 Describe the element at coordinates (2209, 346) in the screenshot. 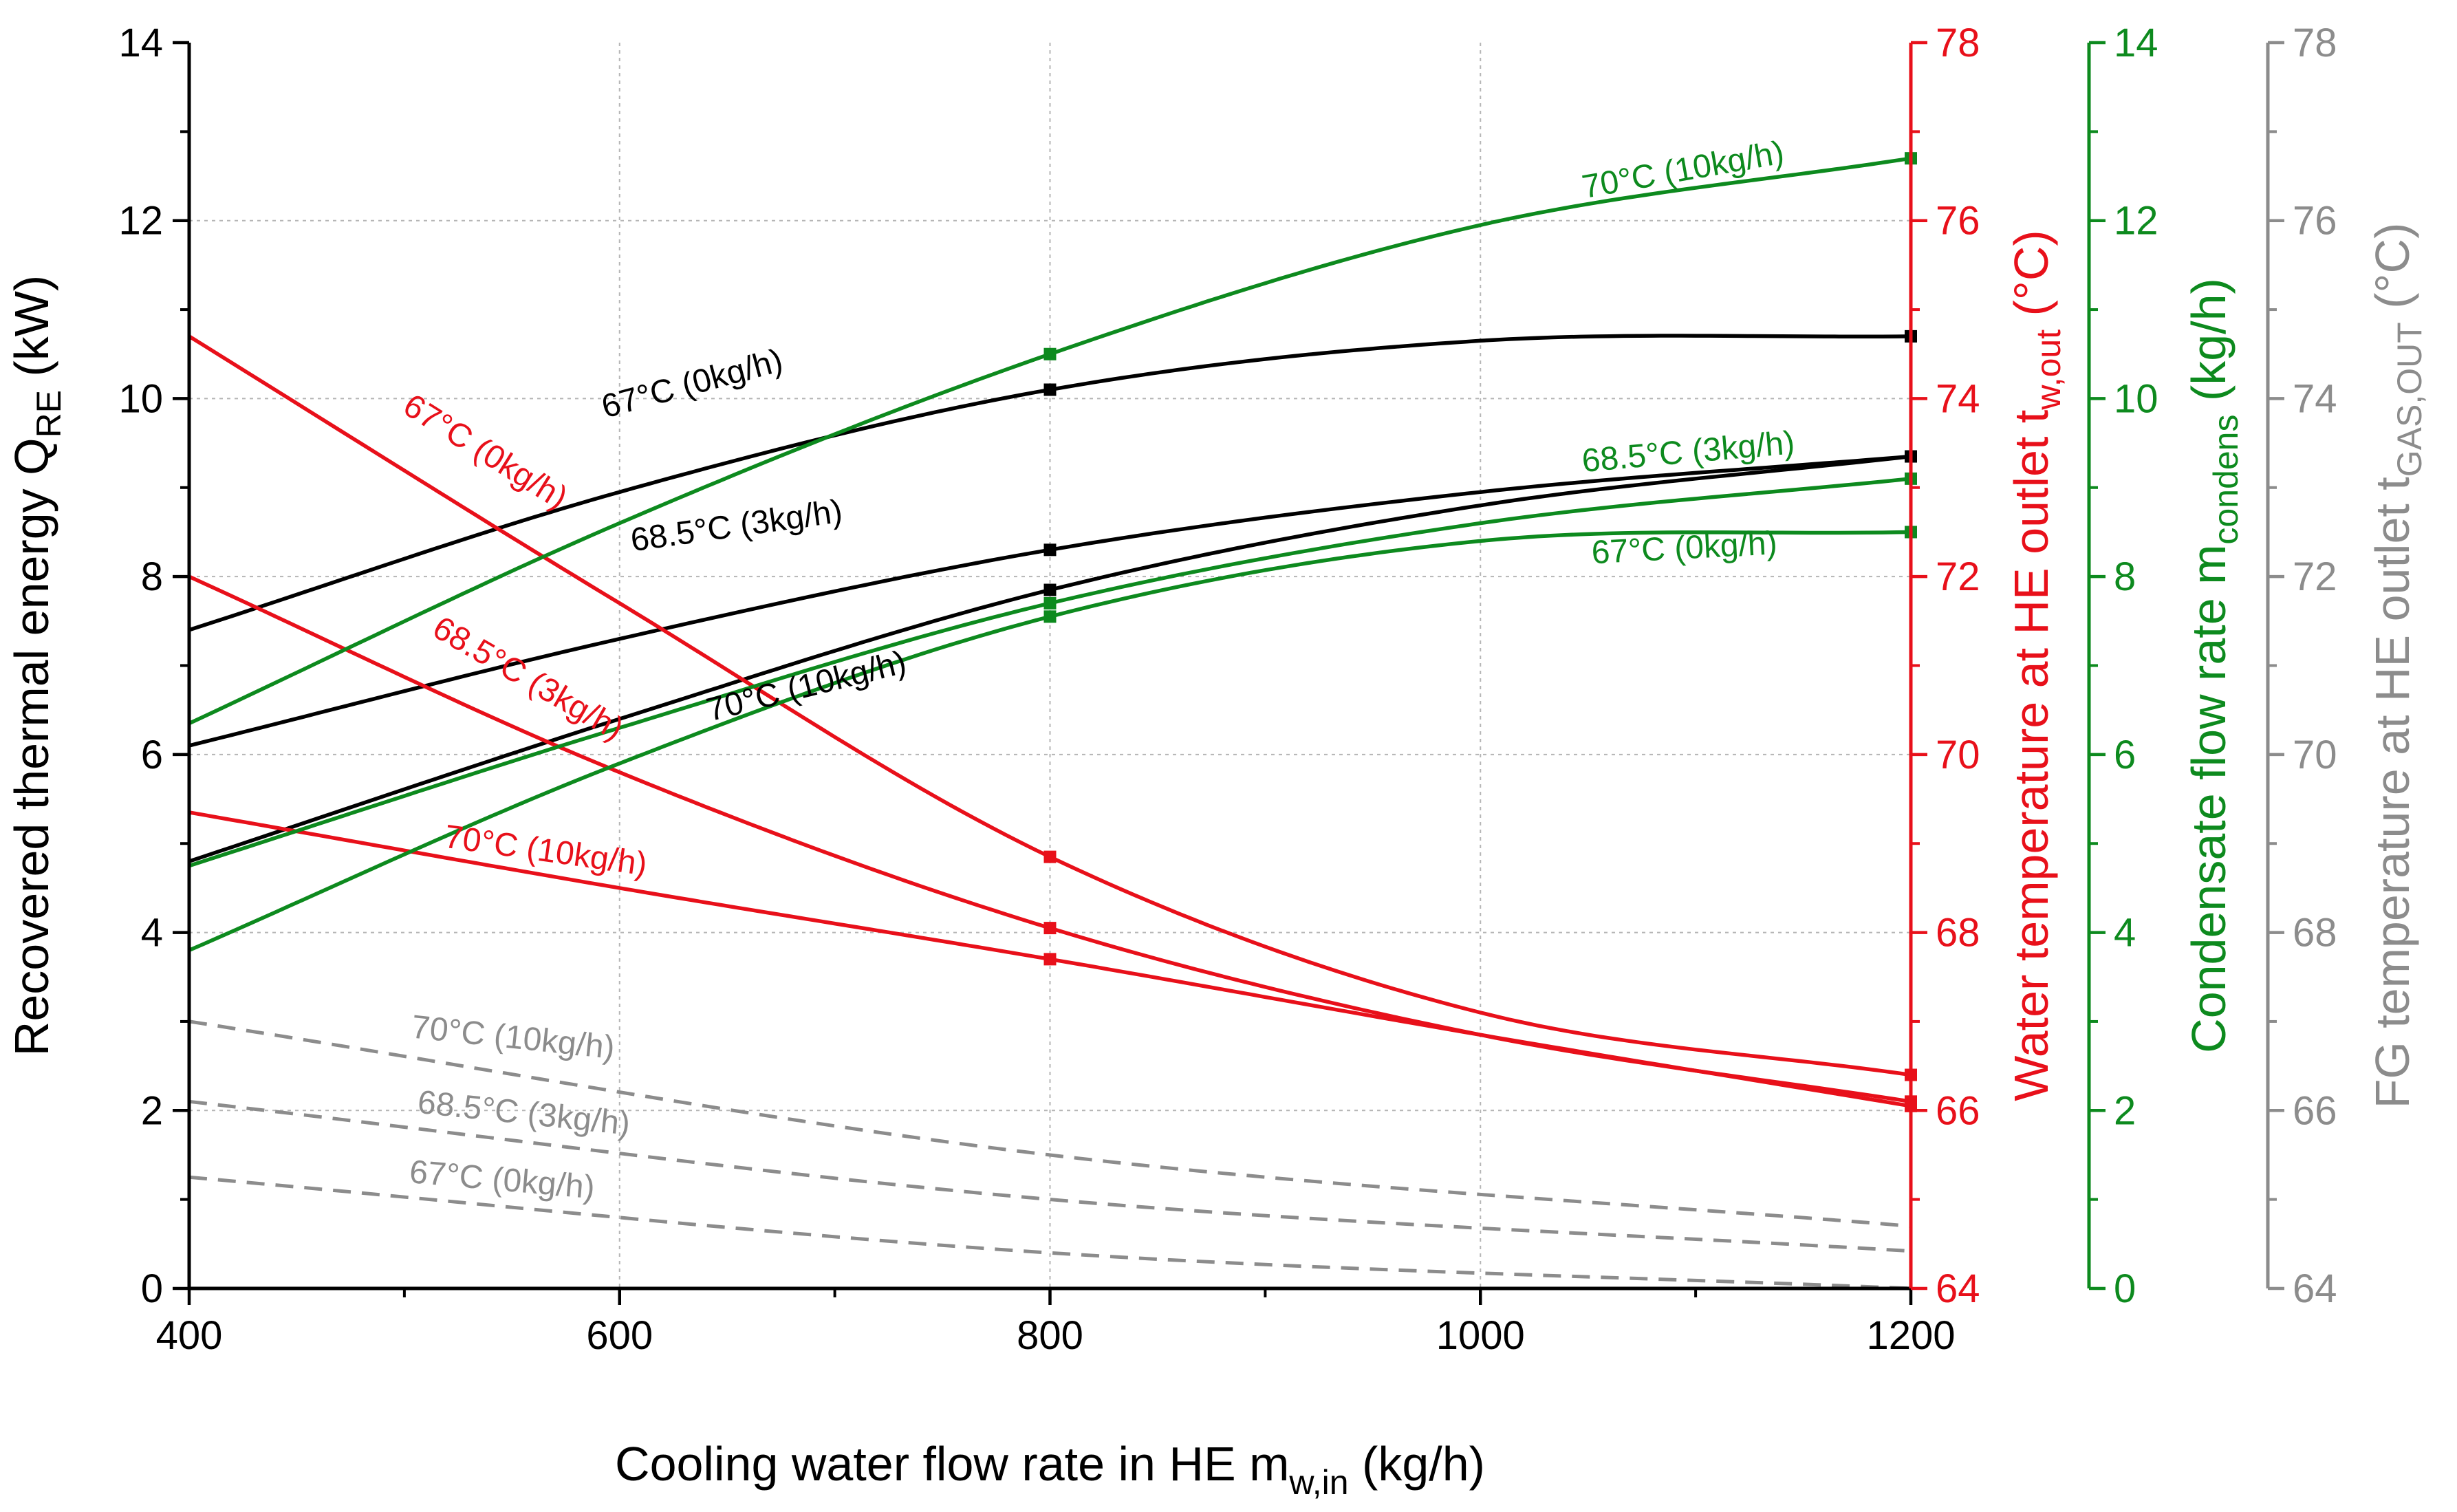

I see `y-axis-title-unit-mc: (kg/h)` at that location.